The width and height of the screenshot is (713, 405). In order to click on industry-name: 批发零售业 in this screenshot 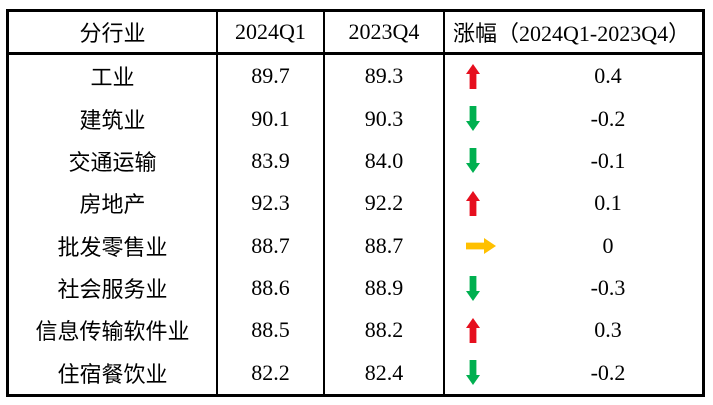, I will do `click(113, 245)`.